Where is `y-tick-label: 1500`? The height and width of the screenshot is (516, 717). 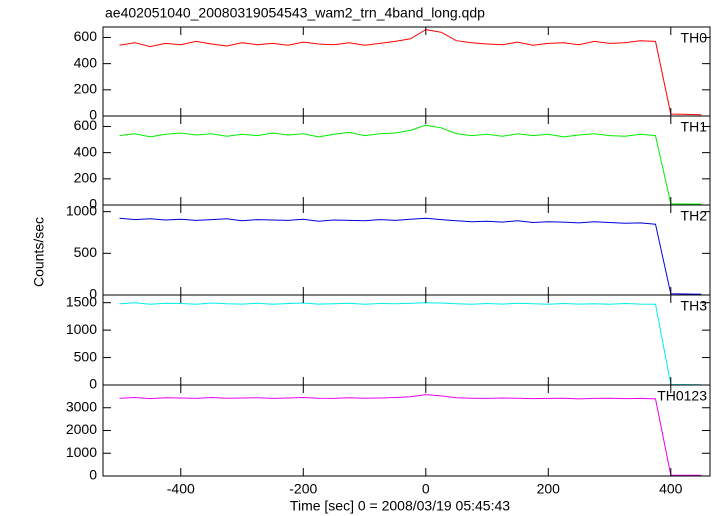 y-tick-label: 1500 is located at coordinates (81, 301).